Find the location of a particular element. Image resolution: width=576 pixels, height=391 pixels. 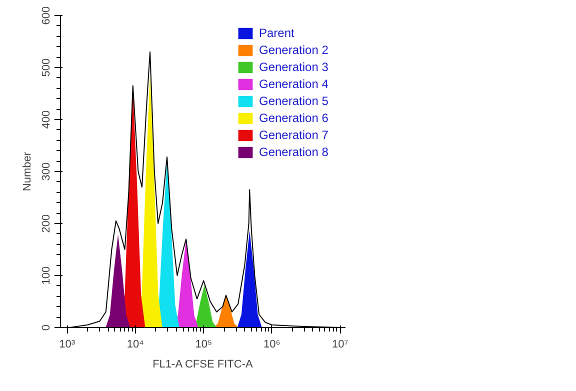

y-tick-label: 500 is located at coordinates (46, 67).